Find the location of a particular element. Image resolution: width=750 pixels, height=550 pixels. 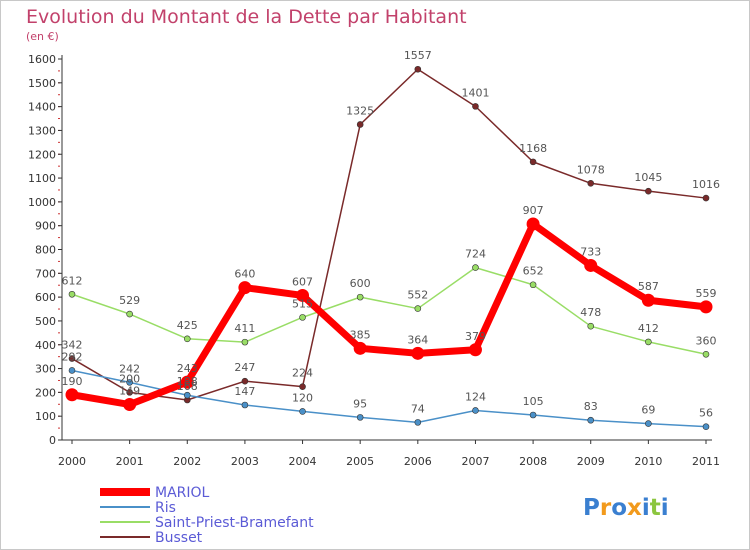

data-label-ris: 83 is located at coordinates (591, 406).